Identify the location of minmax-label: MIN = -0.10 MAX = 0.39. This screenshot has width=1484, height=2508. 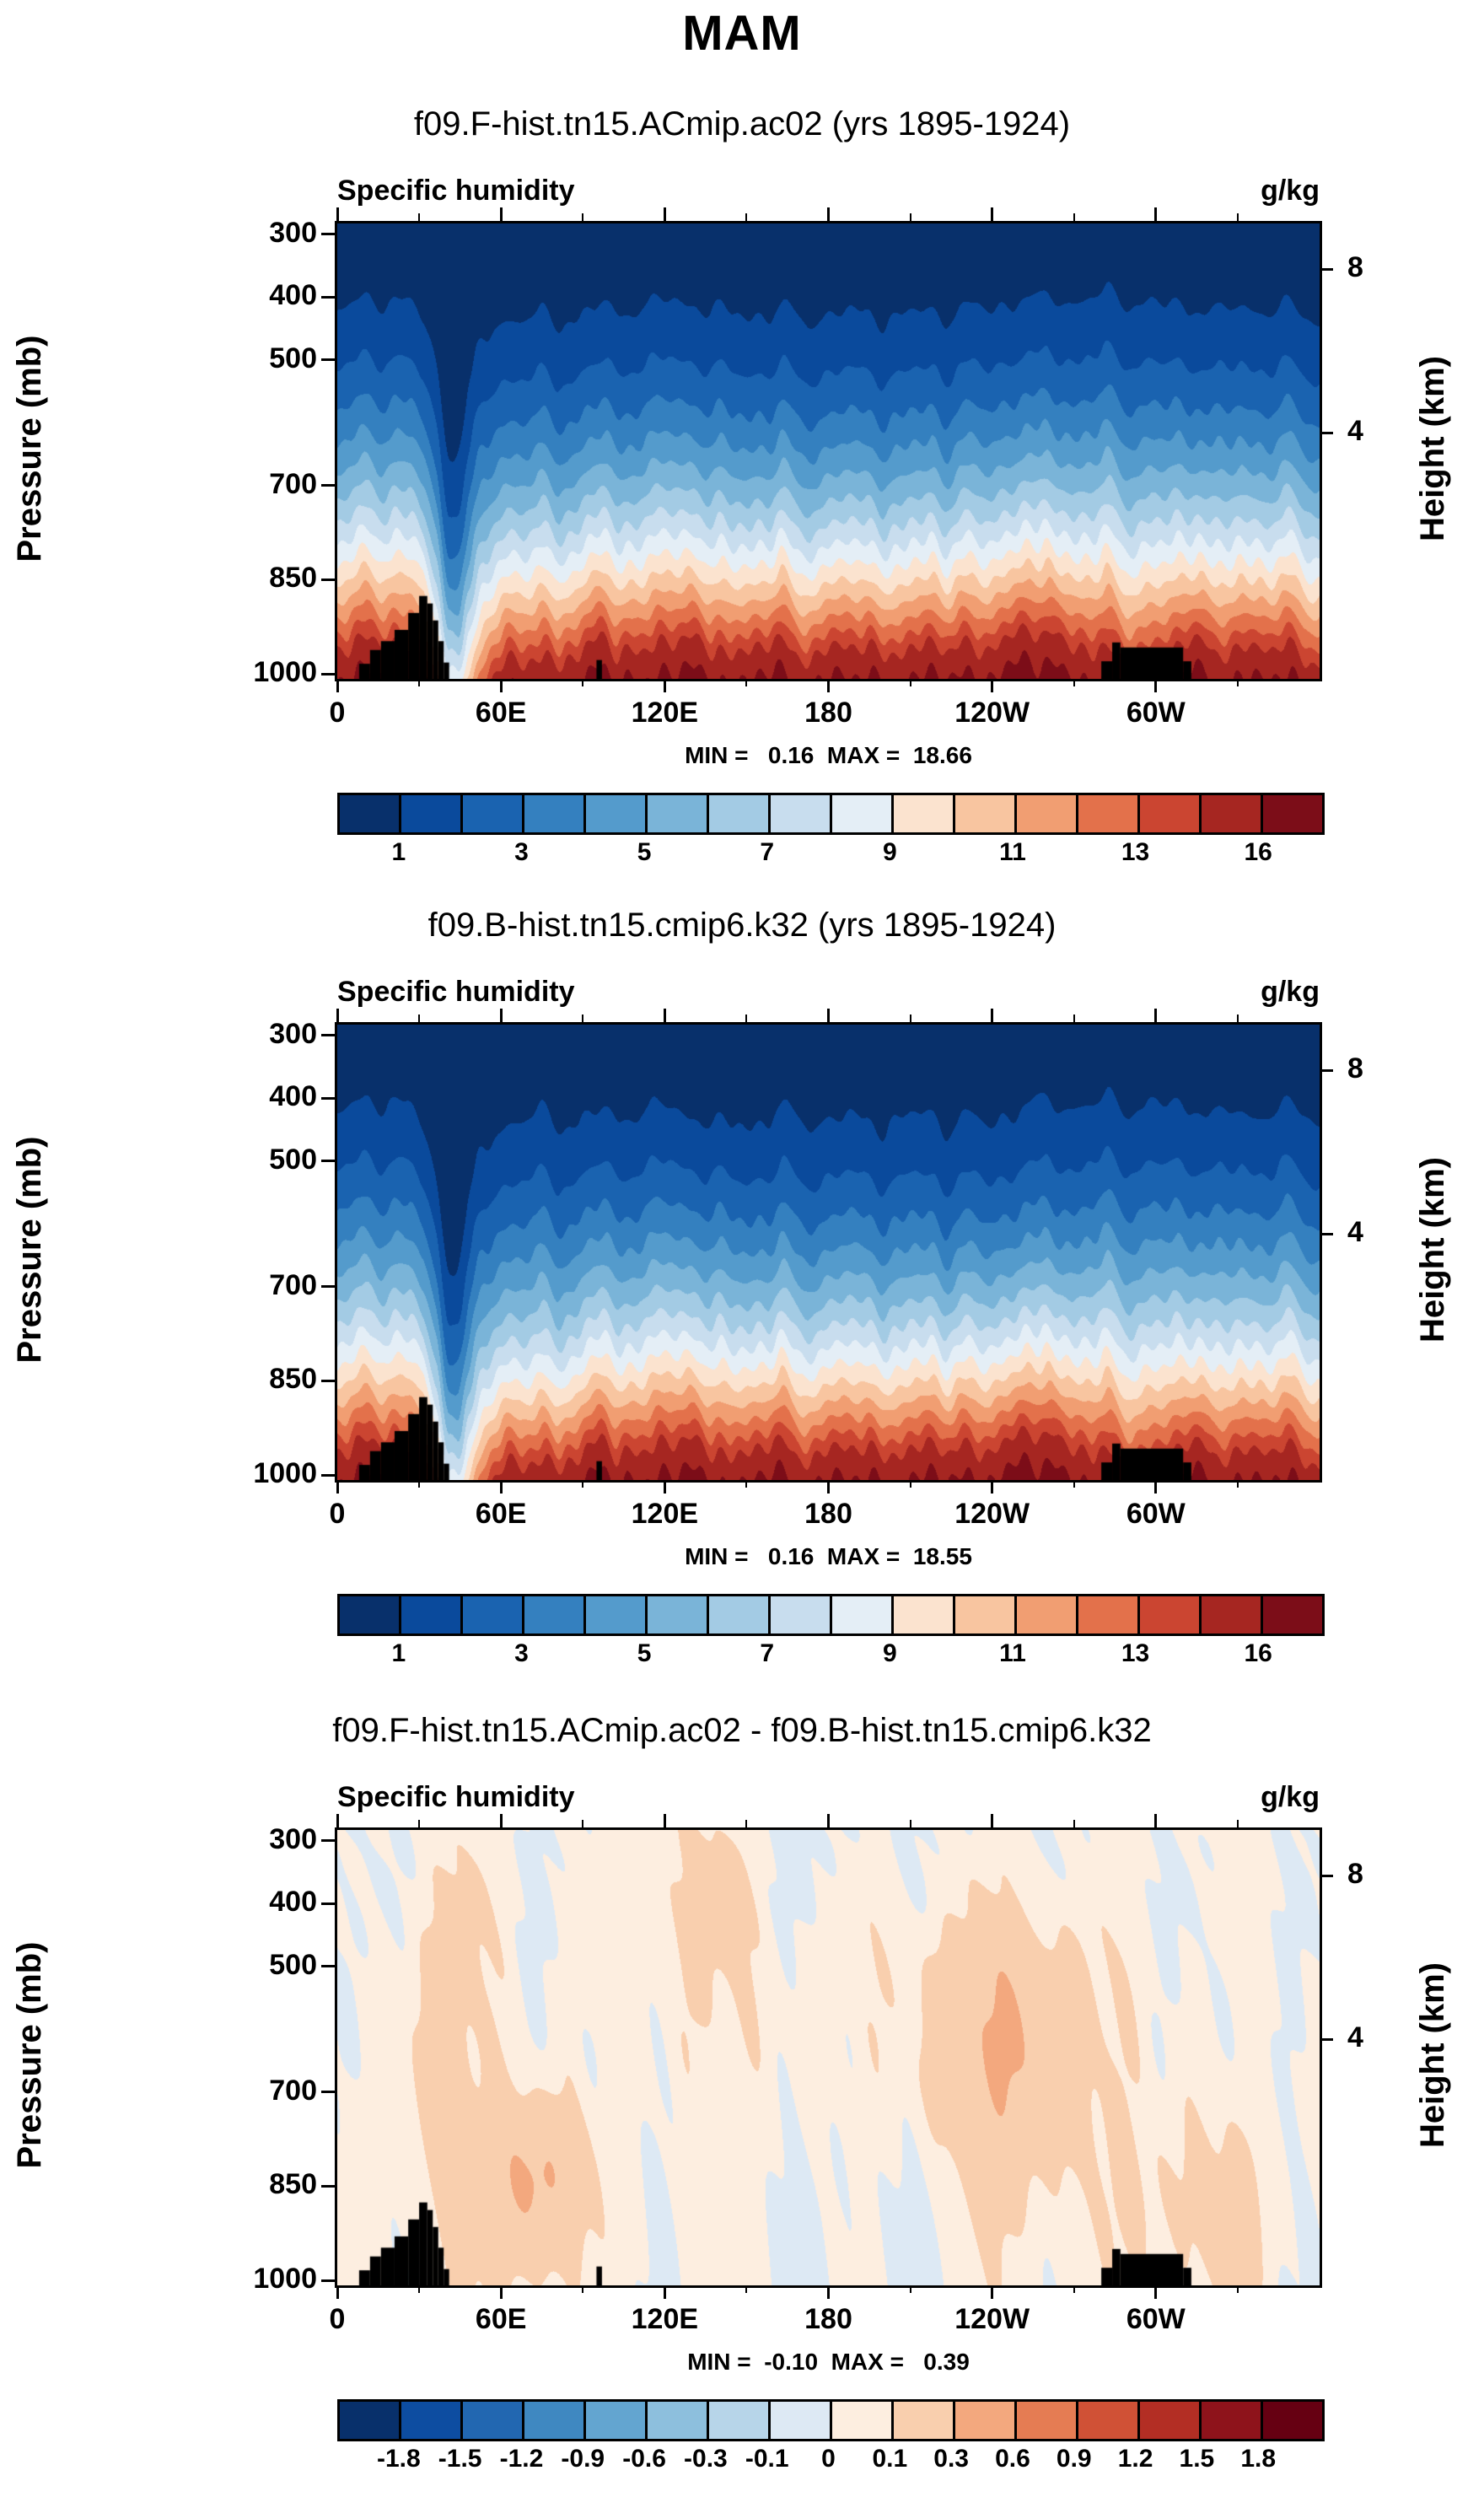
(828, 2362).